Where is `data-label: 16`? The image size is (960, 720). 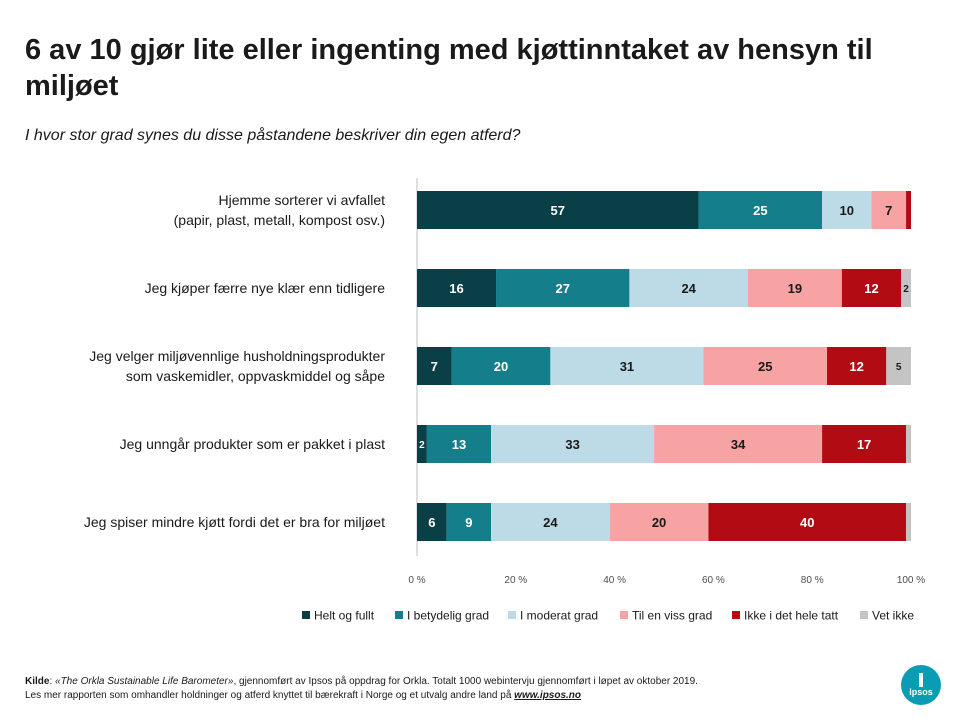 data-label: 16 is located at coordinates (456, 288).